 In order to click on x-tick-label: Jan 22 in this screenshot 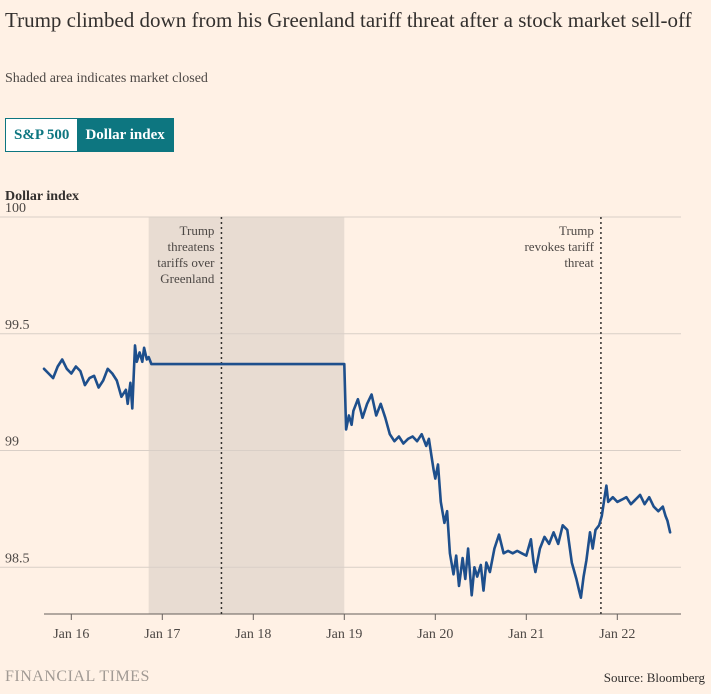, I will do `click(617, 634)`.